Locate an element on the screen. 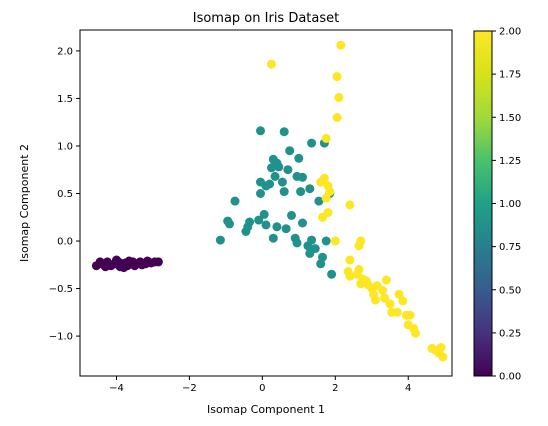 The image size is (548, 426). x-tick-label: −2 is located at coordinates (189, 388).